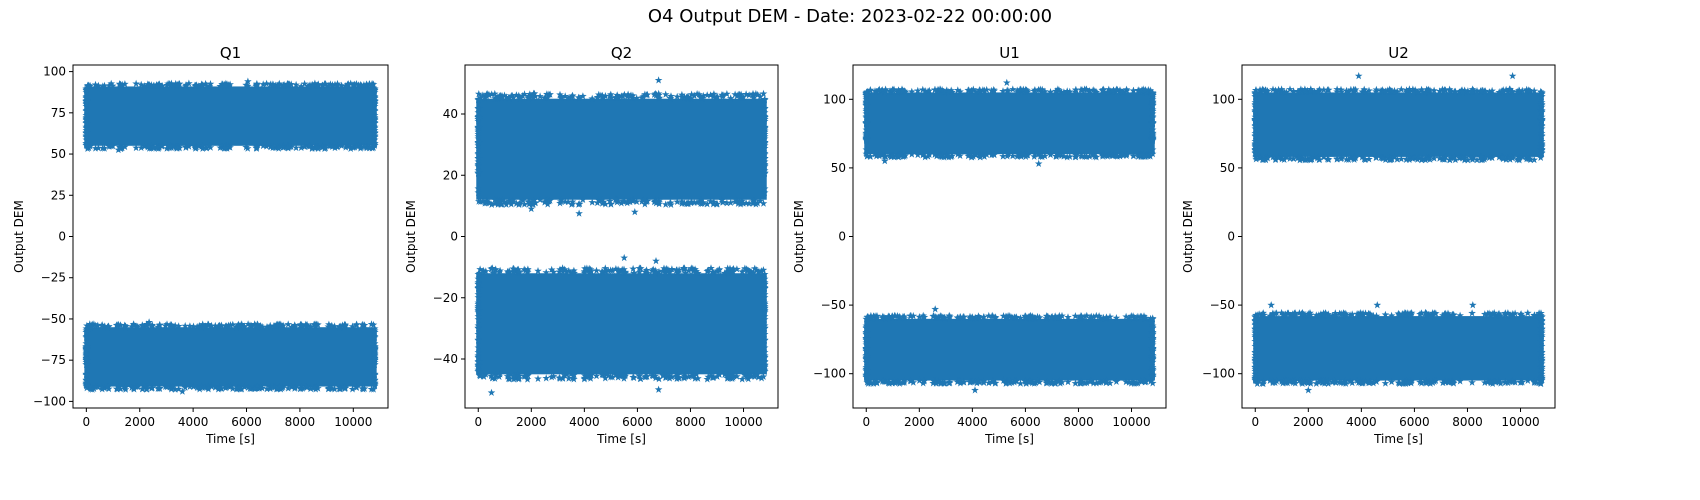  I want to click on y-tick-label: −75, so click(53, 360).